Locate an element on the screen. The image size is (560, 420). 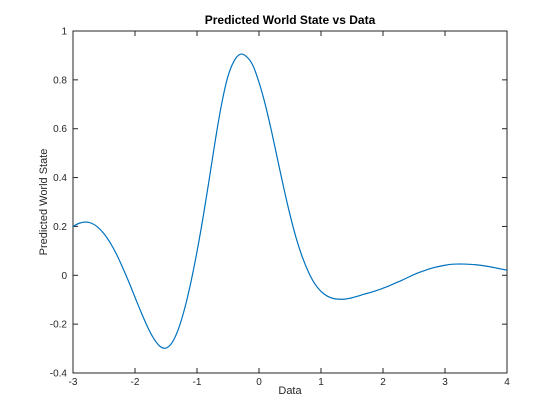
y-tick-label: 0.2 is located at coordinates (60, 227).